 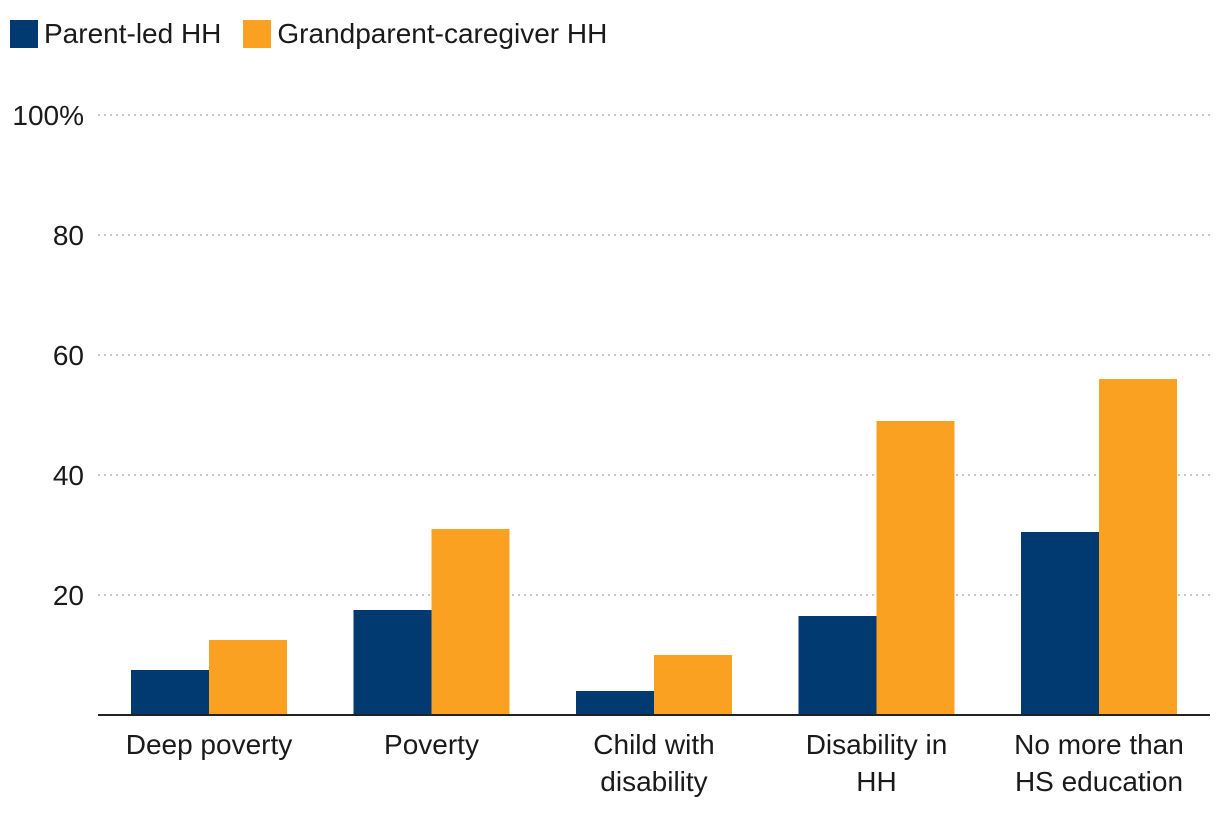 I want to click on x-category-label-2-0: Child with, so click(x=653, y=744).